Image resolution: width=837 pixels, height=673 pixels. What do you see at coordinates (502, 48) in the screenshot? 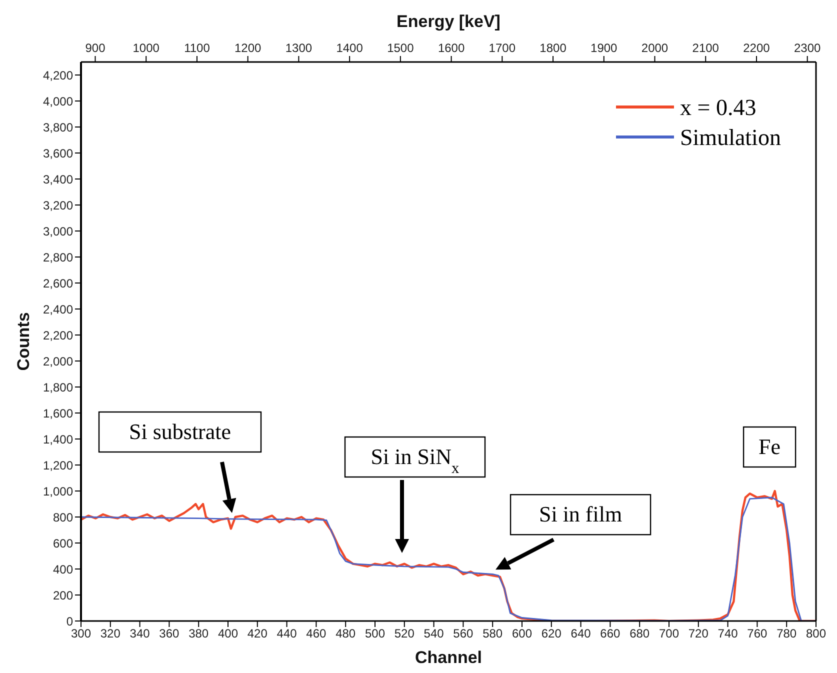
I see `x2-tick-label: 1700` at bounding box center [502, 48].